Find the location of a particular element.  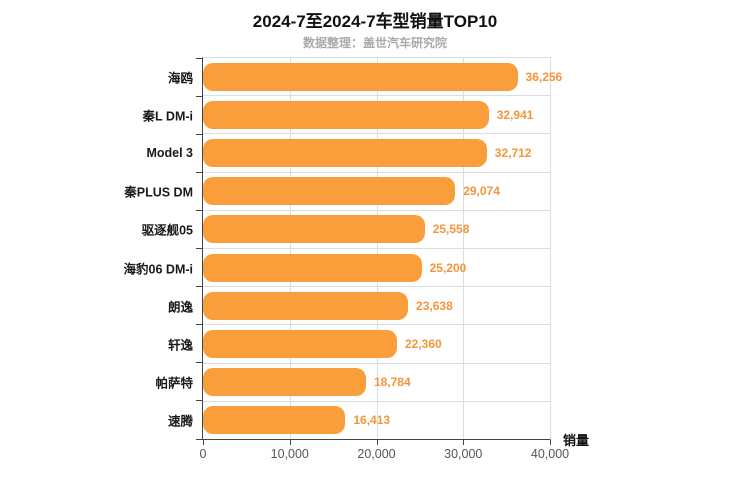

x-axis-tick-label: 30,000 is located at coordinates (463, 454).